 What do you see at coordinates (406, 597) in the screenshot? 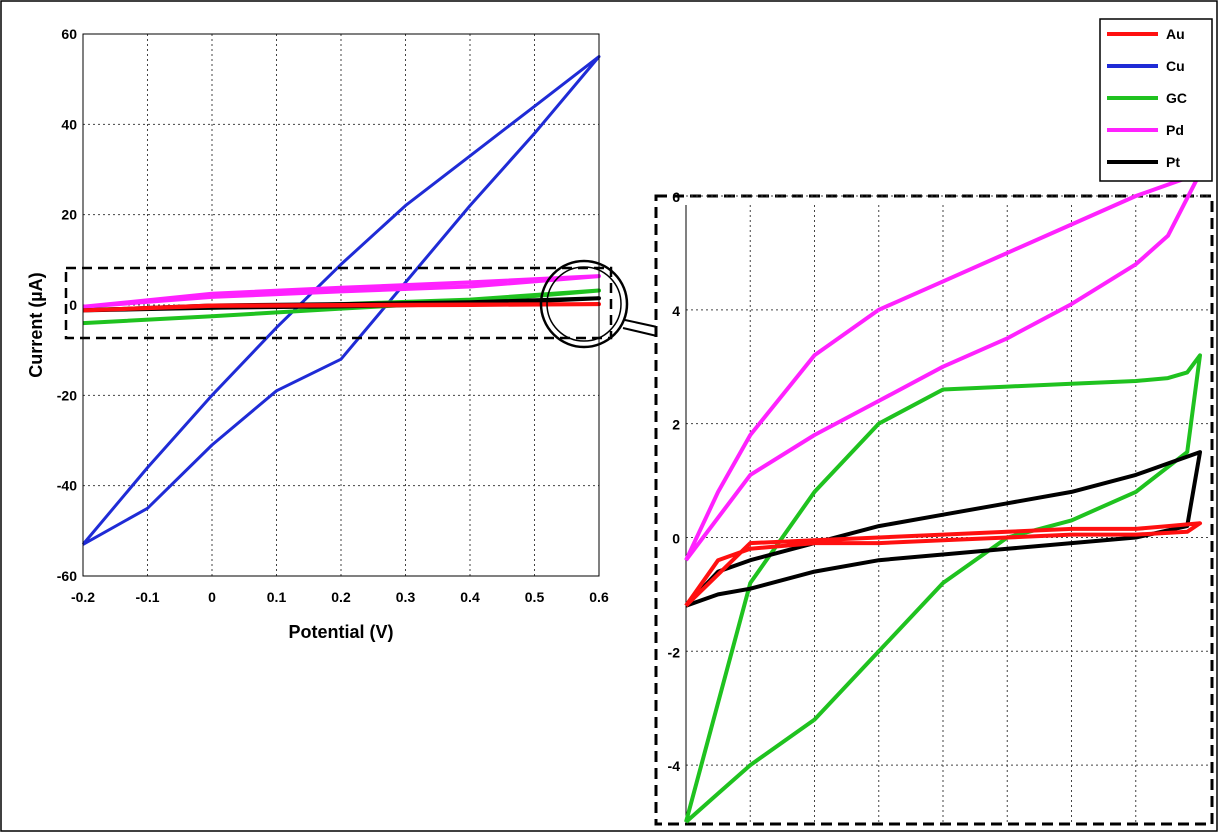
I see `main-x-tick-label: 0.3` at bounding box center [406, 597].